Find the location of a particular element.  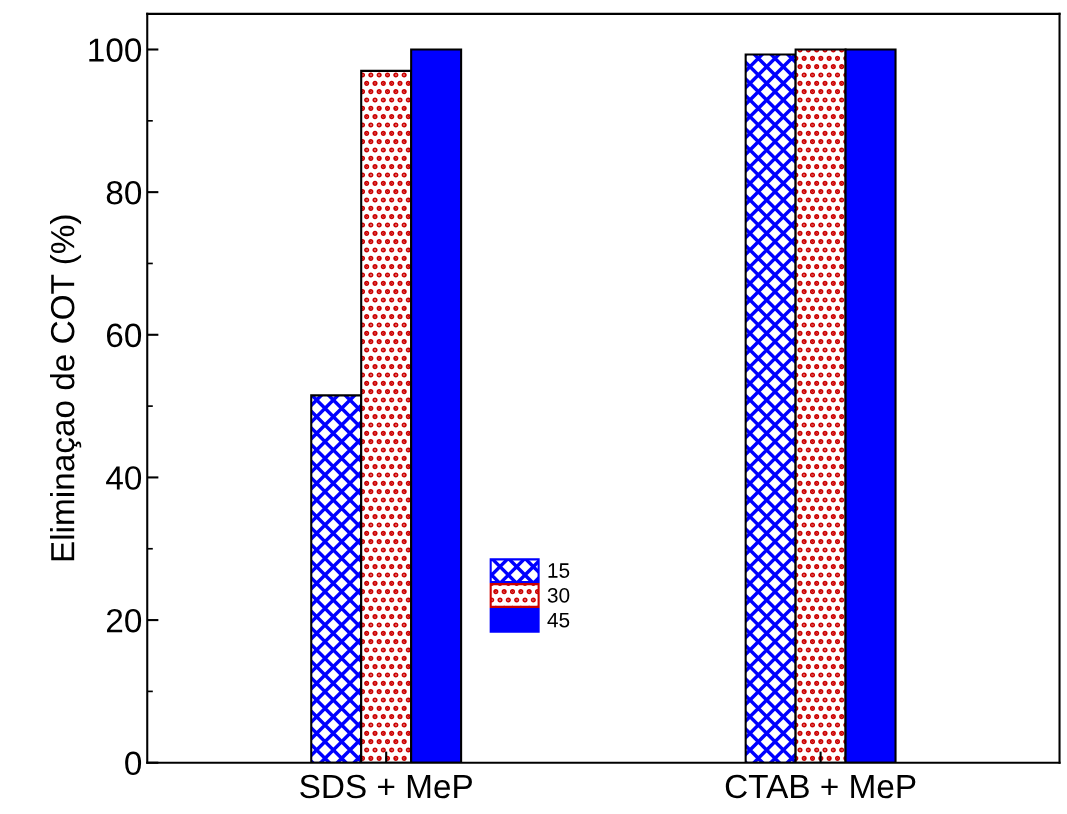

y-tick-label: 100 is located at coordinates (115, 50).